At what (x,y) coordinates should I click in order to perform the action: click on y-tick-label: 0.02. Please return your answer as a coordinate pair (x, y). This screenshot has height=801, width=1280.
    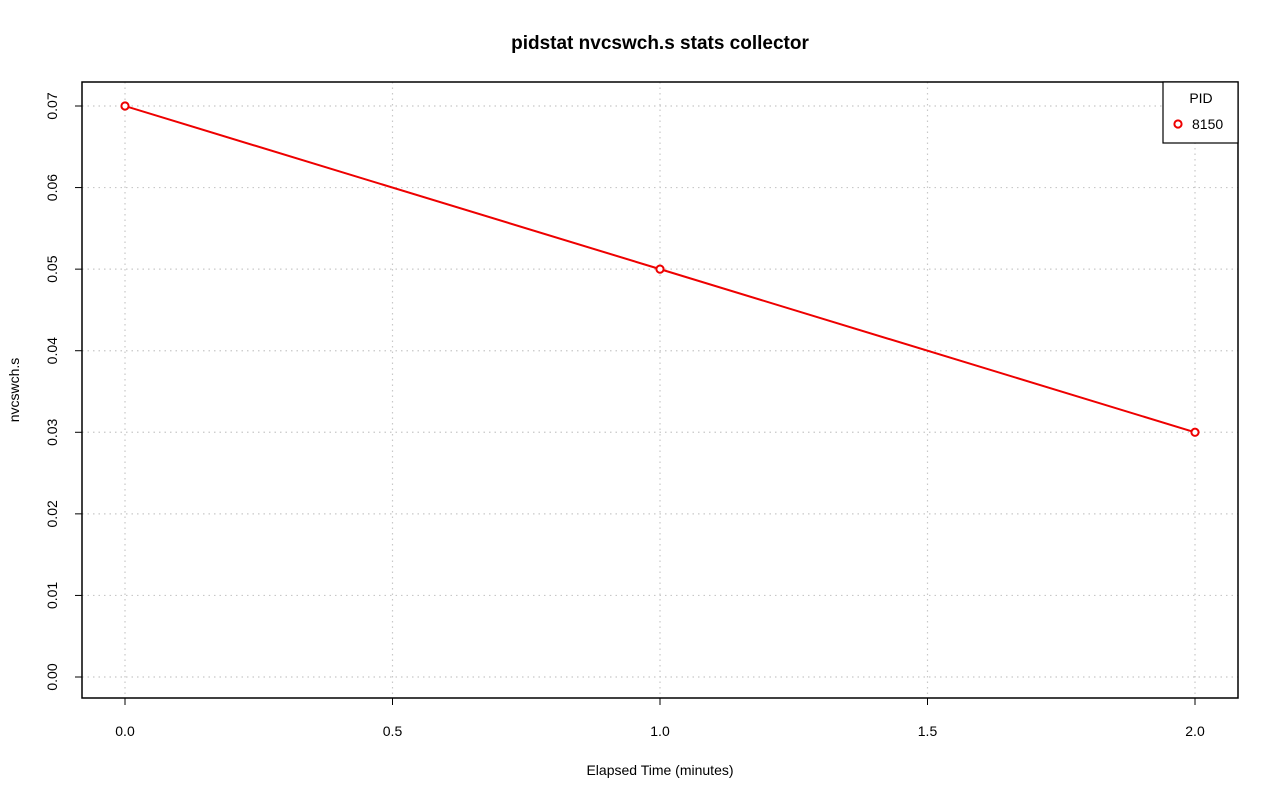
    Looking at the image, I should click on (52, 513).